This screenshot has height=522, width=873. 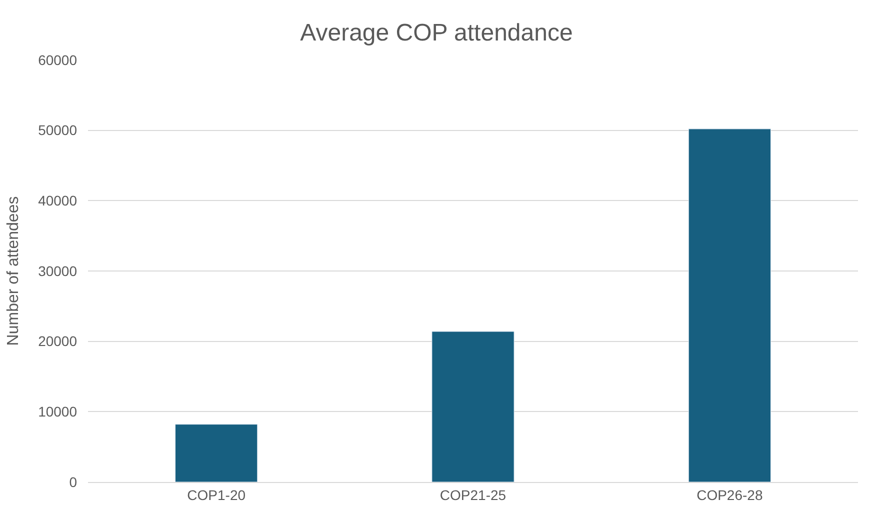 What do you see at coordinates (473, 494) in the screenshot?
I see `x-tick-label: COP21-25` at bounding box center [473, 494].